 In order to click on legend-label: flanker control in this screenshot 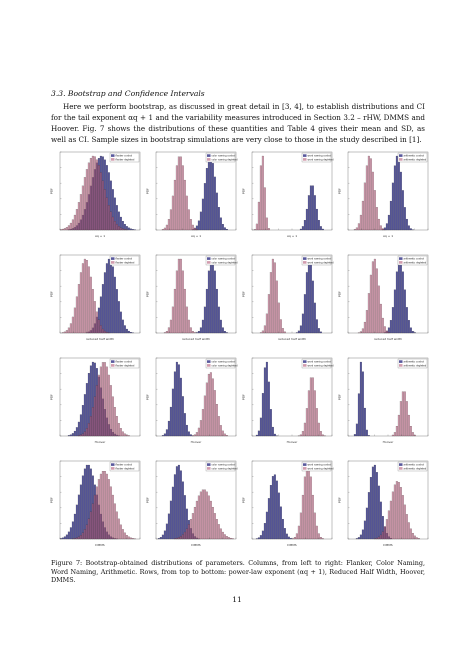, I will do `click(124, 259)`.